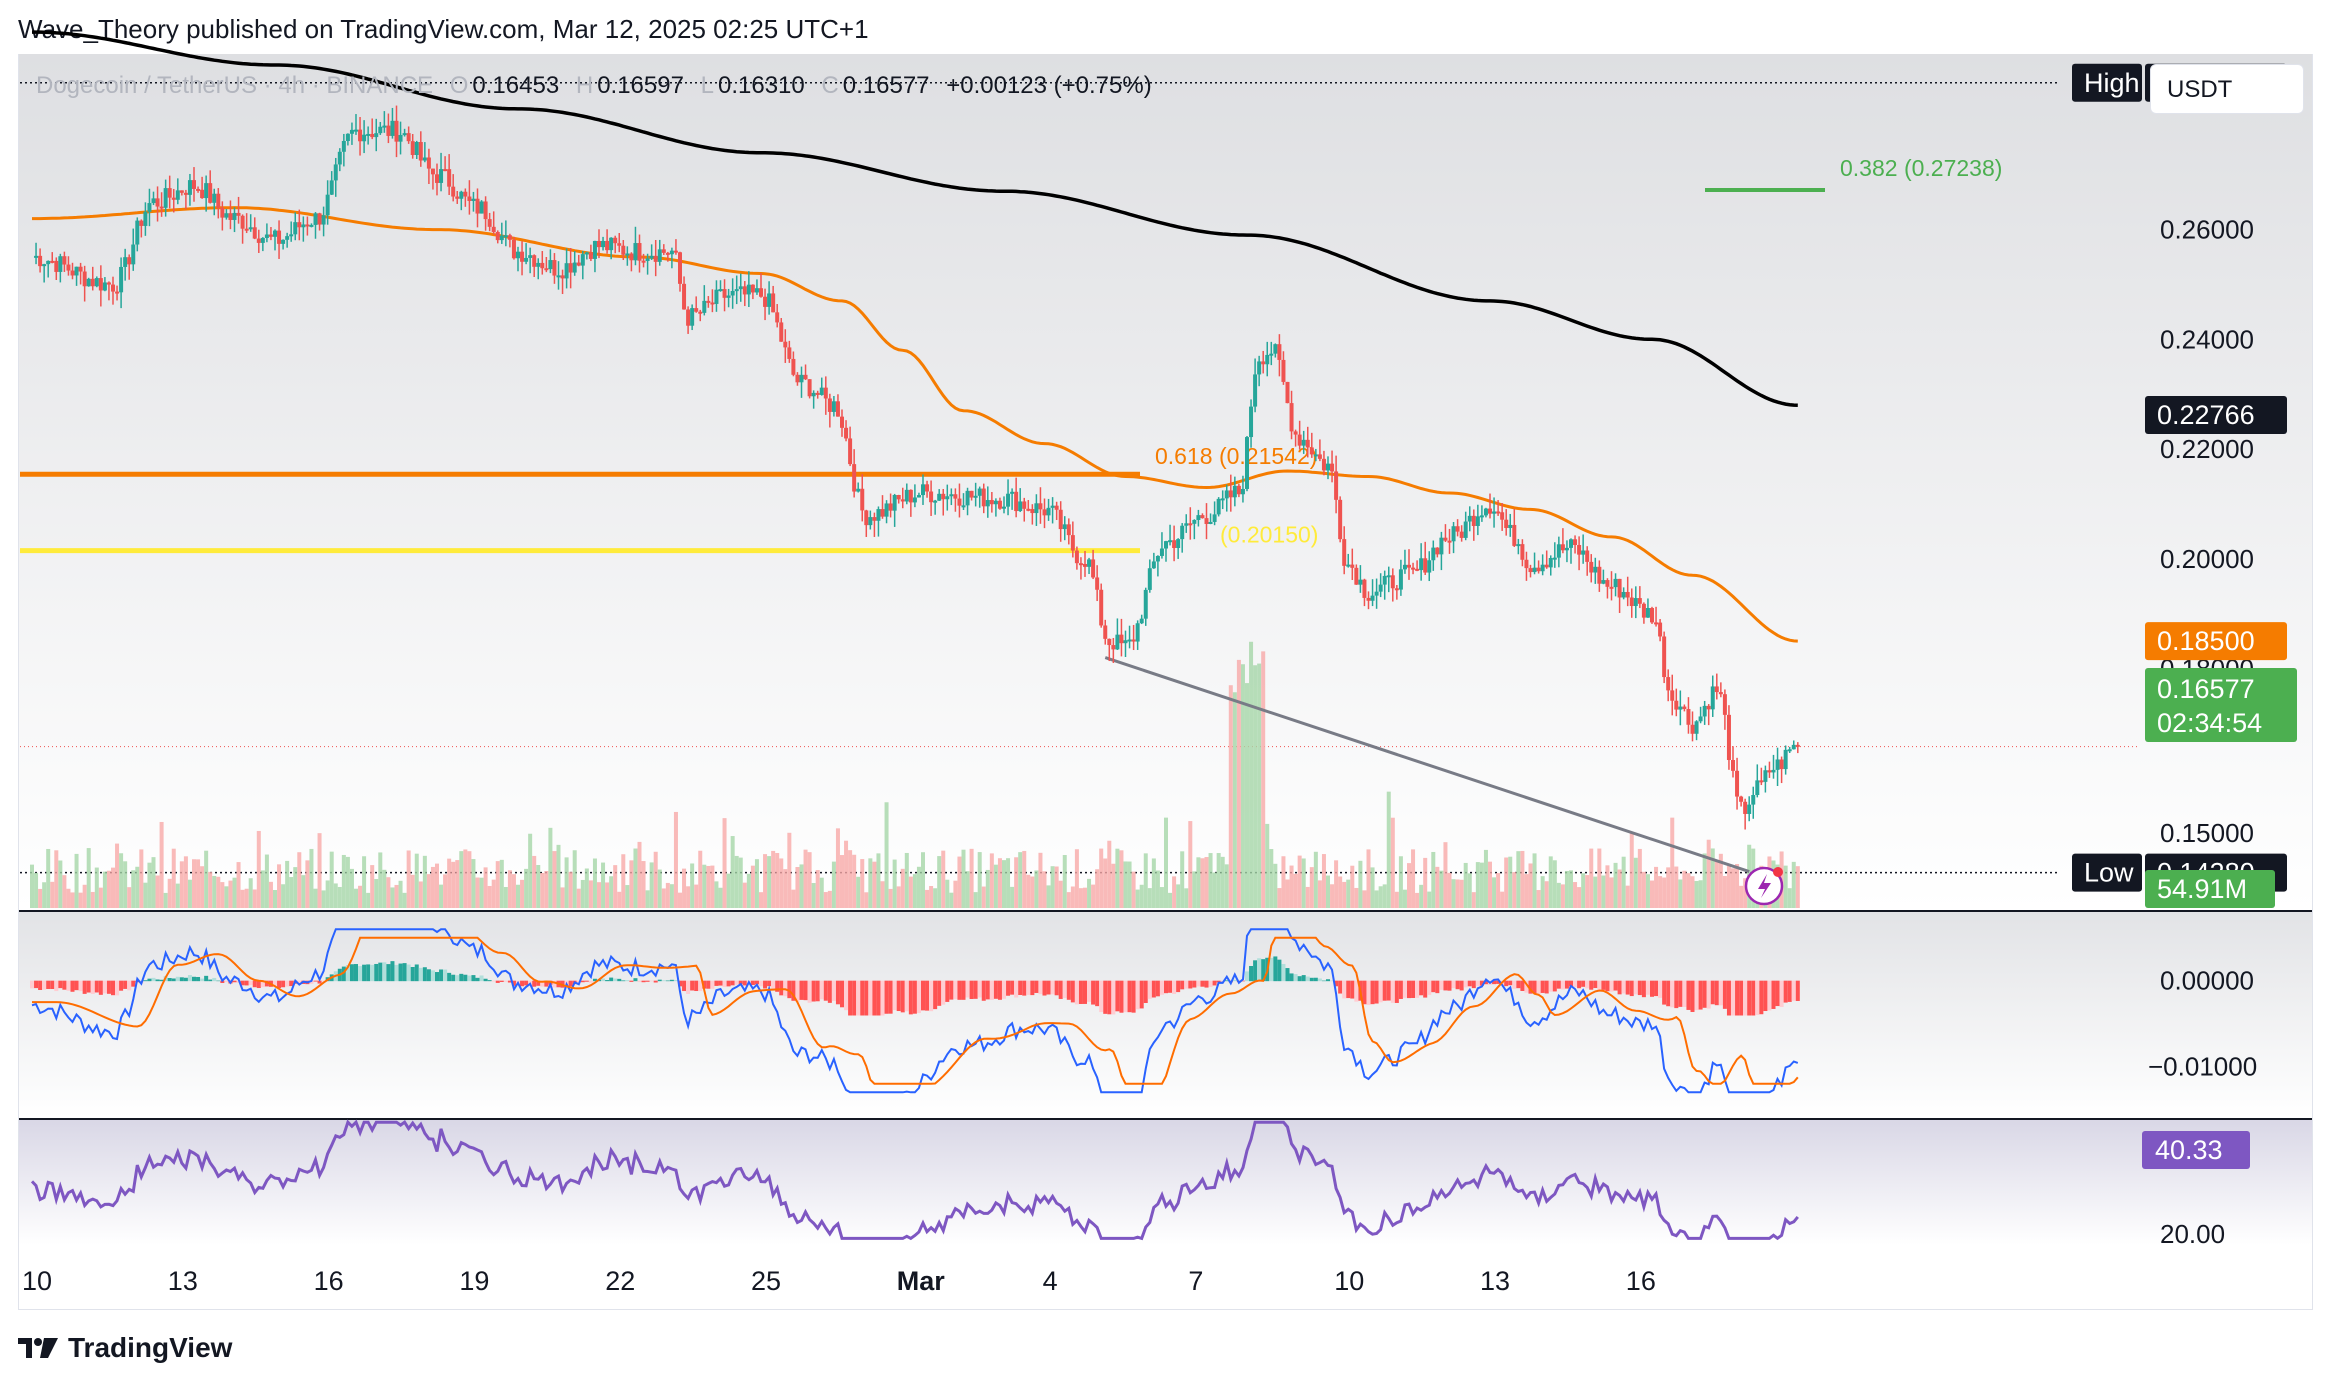  I want to click on macd-axis-tick: −0.01000, so click(2202, 1067).